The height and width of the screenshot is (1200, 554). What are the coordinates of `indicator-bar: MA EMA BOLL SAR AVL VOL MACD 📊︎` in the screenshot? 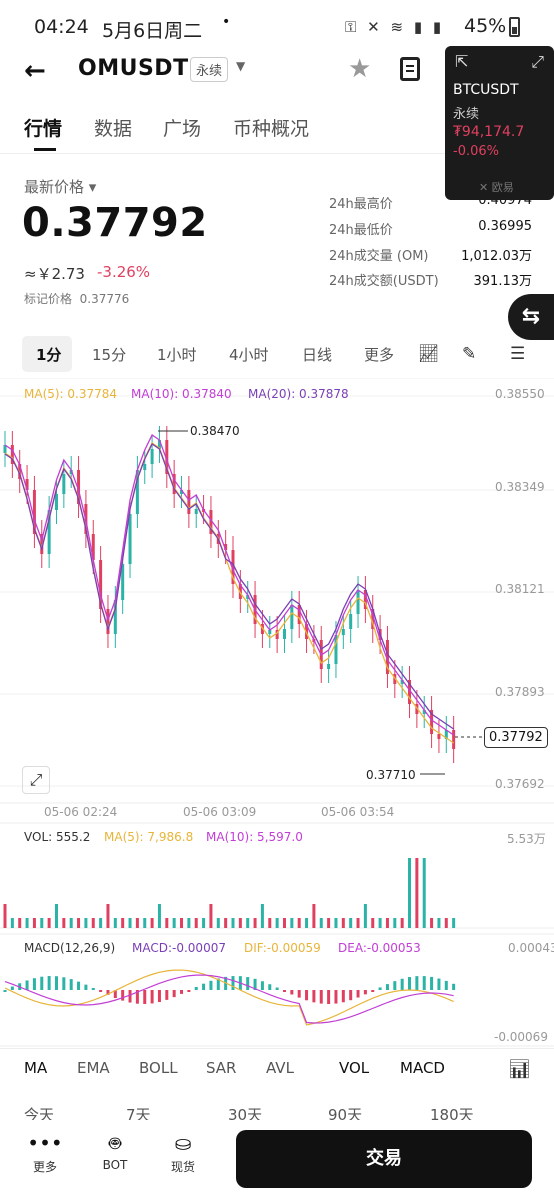 It's located at (277, 1068).